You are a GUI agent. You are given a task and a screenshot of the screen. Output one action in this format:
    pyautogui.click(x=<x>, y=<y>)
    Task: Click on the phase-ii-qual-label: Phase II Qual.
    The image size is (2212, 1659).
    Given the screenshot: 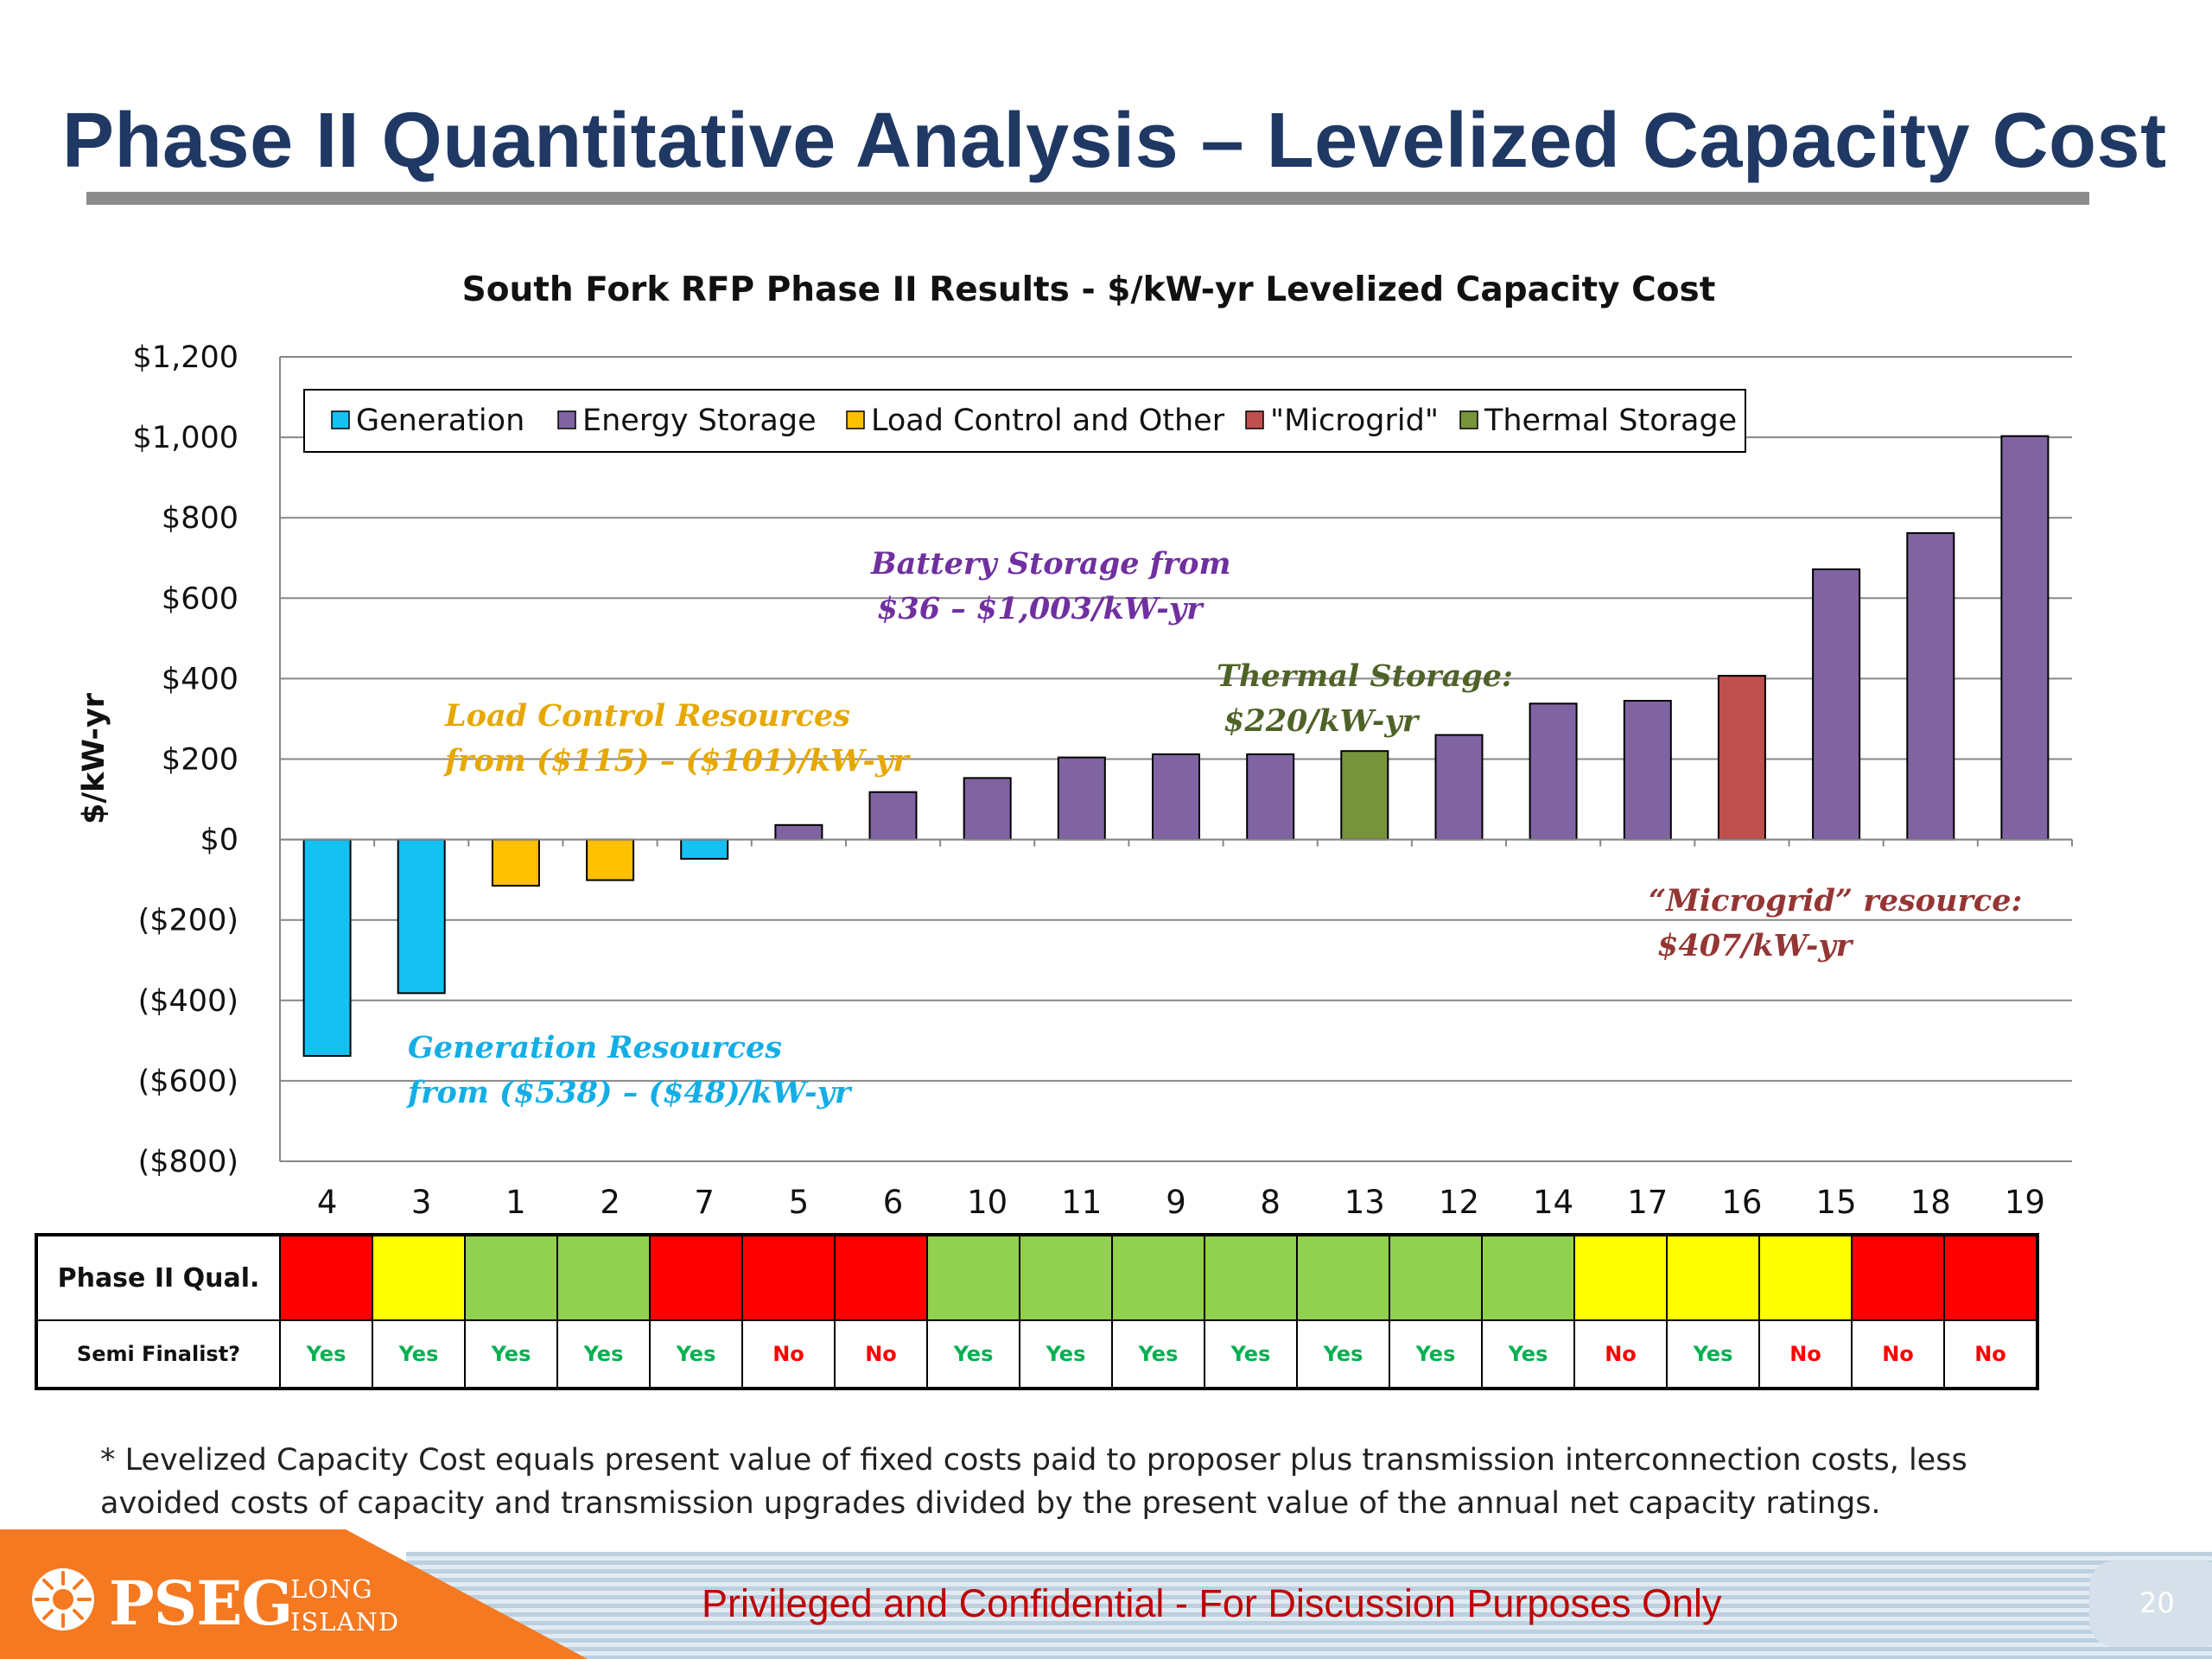 What is the action you would take?
    pyautogui.click(x=158, y=1277)
    